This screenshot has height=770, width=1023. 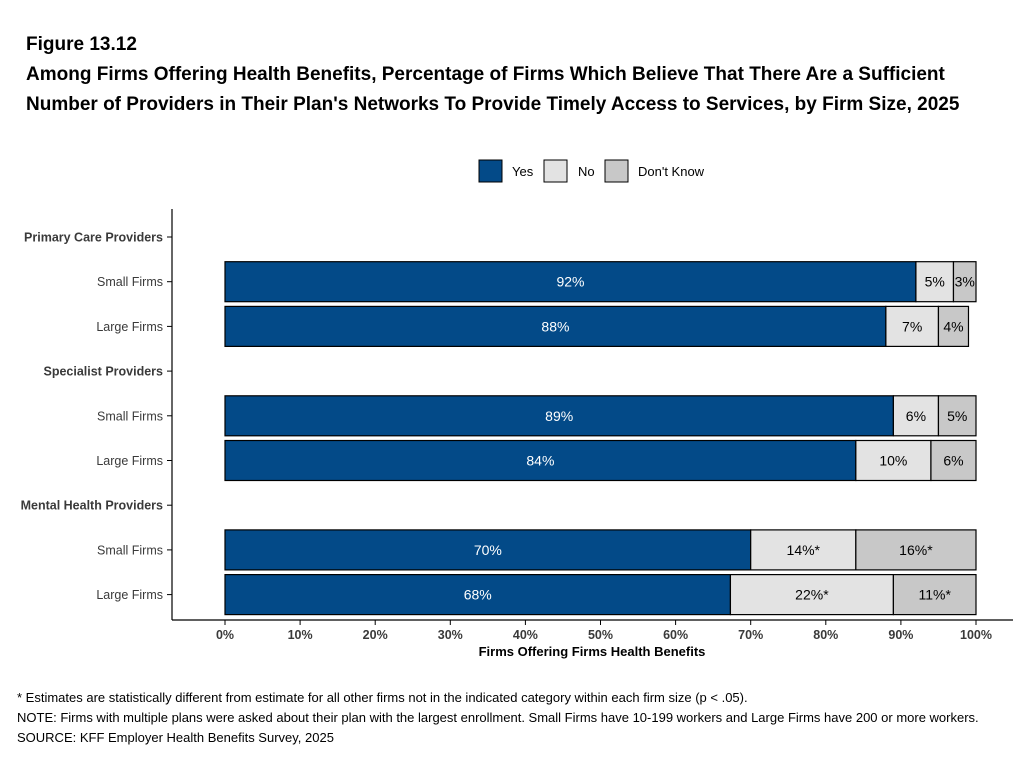 I want to click on x-tick-label: 60%, so click(x=675, y=635).